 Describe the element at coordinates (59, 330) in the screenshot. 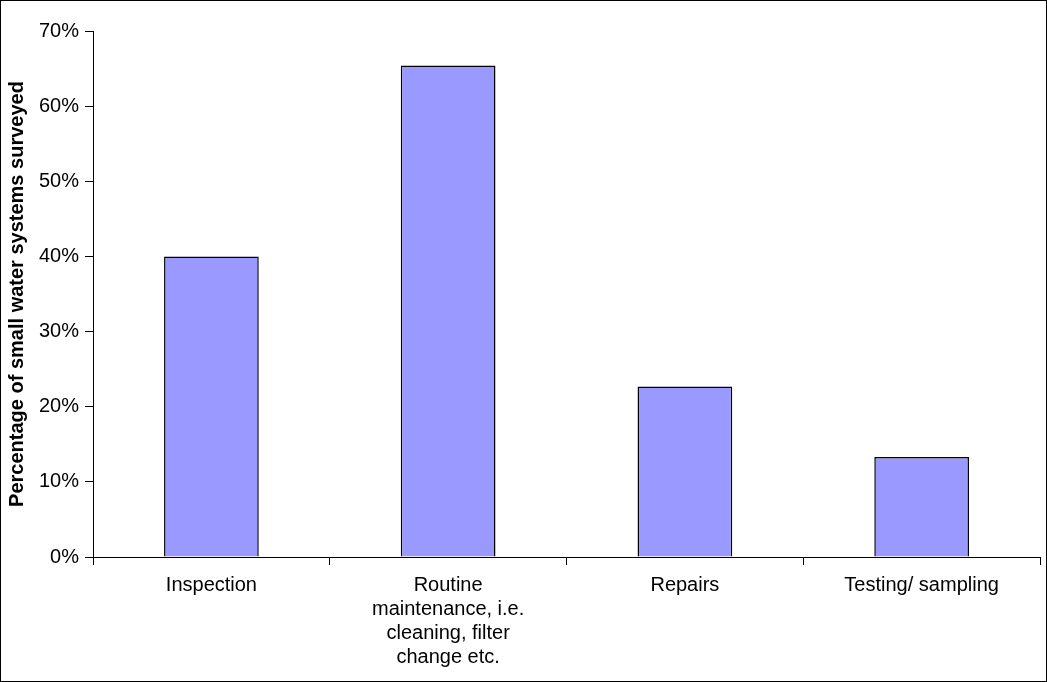

I see `y-tick-label: 30%` at that location.